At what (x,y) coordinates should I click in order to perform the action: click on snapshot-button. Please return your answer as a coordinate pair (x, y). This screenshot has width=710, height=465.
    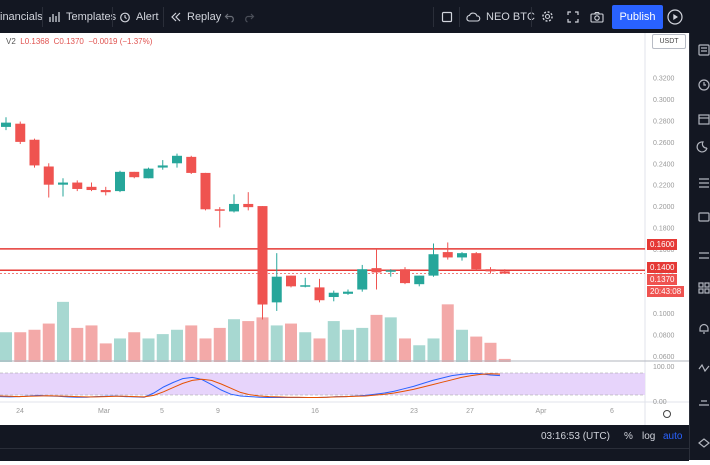
    Looking at the image, I should click on (597, 16).